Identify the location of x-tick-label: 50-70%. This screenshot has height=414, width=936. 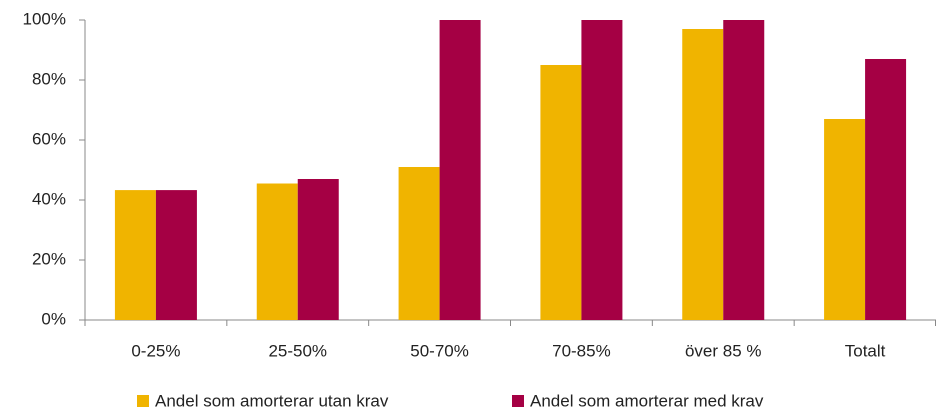
(439, 350).